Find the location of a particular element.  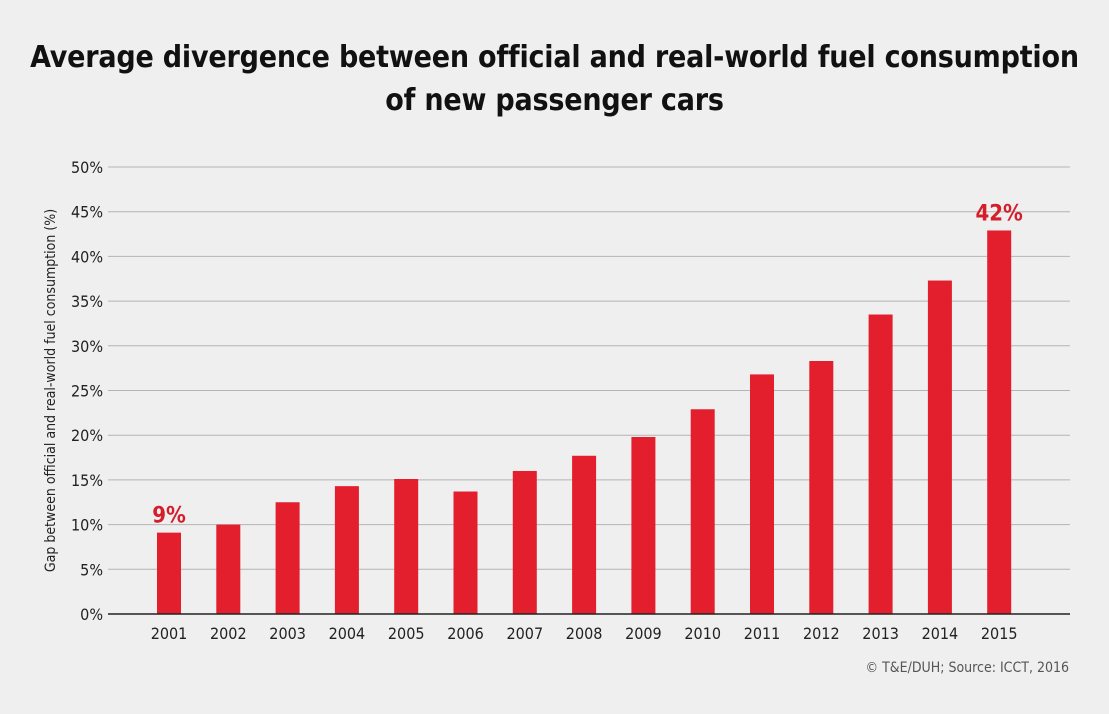

x-tick-label: 2011 is located at coordinates (762, 633).